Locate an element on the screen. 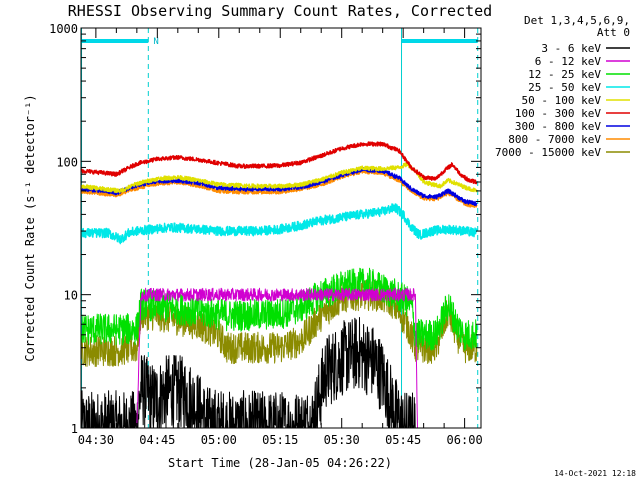 The image size is (640, 485). y-tick-label: 1000 is located at coordinates (63, 29).